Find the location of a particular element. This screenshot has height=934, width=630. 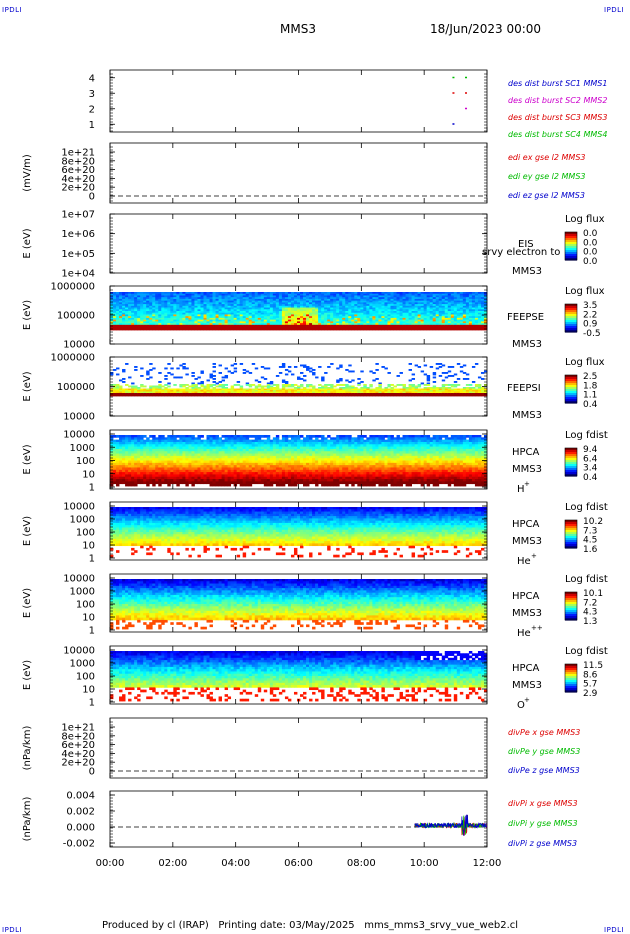

panel-eis-colorbar is located at coordinates (571, 246).